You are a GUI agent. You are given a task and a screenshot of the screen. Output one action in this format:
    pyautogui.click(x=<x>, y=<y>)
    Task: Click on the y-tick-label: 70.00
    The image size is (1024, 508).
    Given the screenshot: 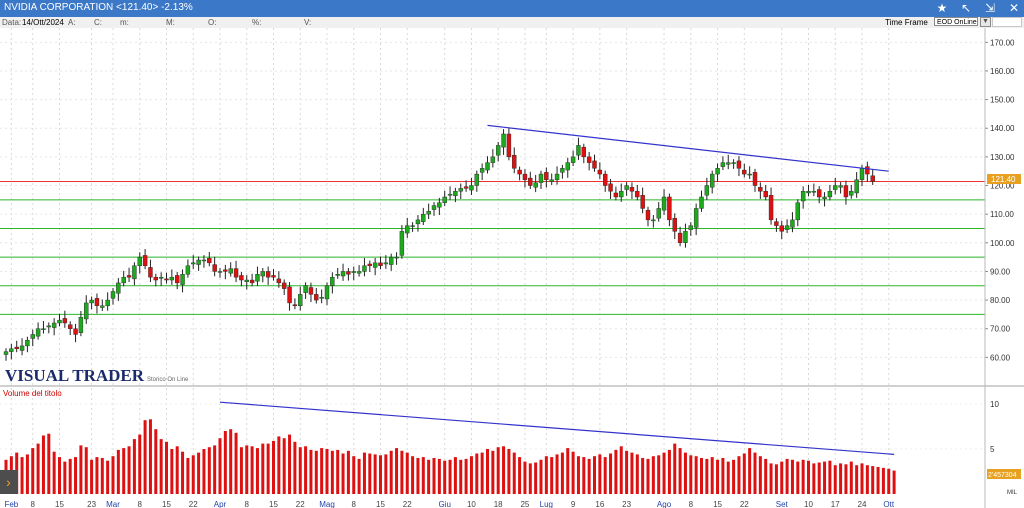 What is the action you would take?
    pyautogui.click(x=1000, y=329)
    